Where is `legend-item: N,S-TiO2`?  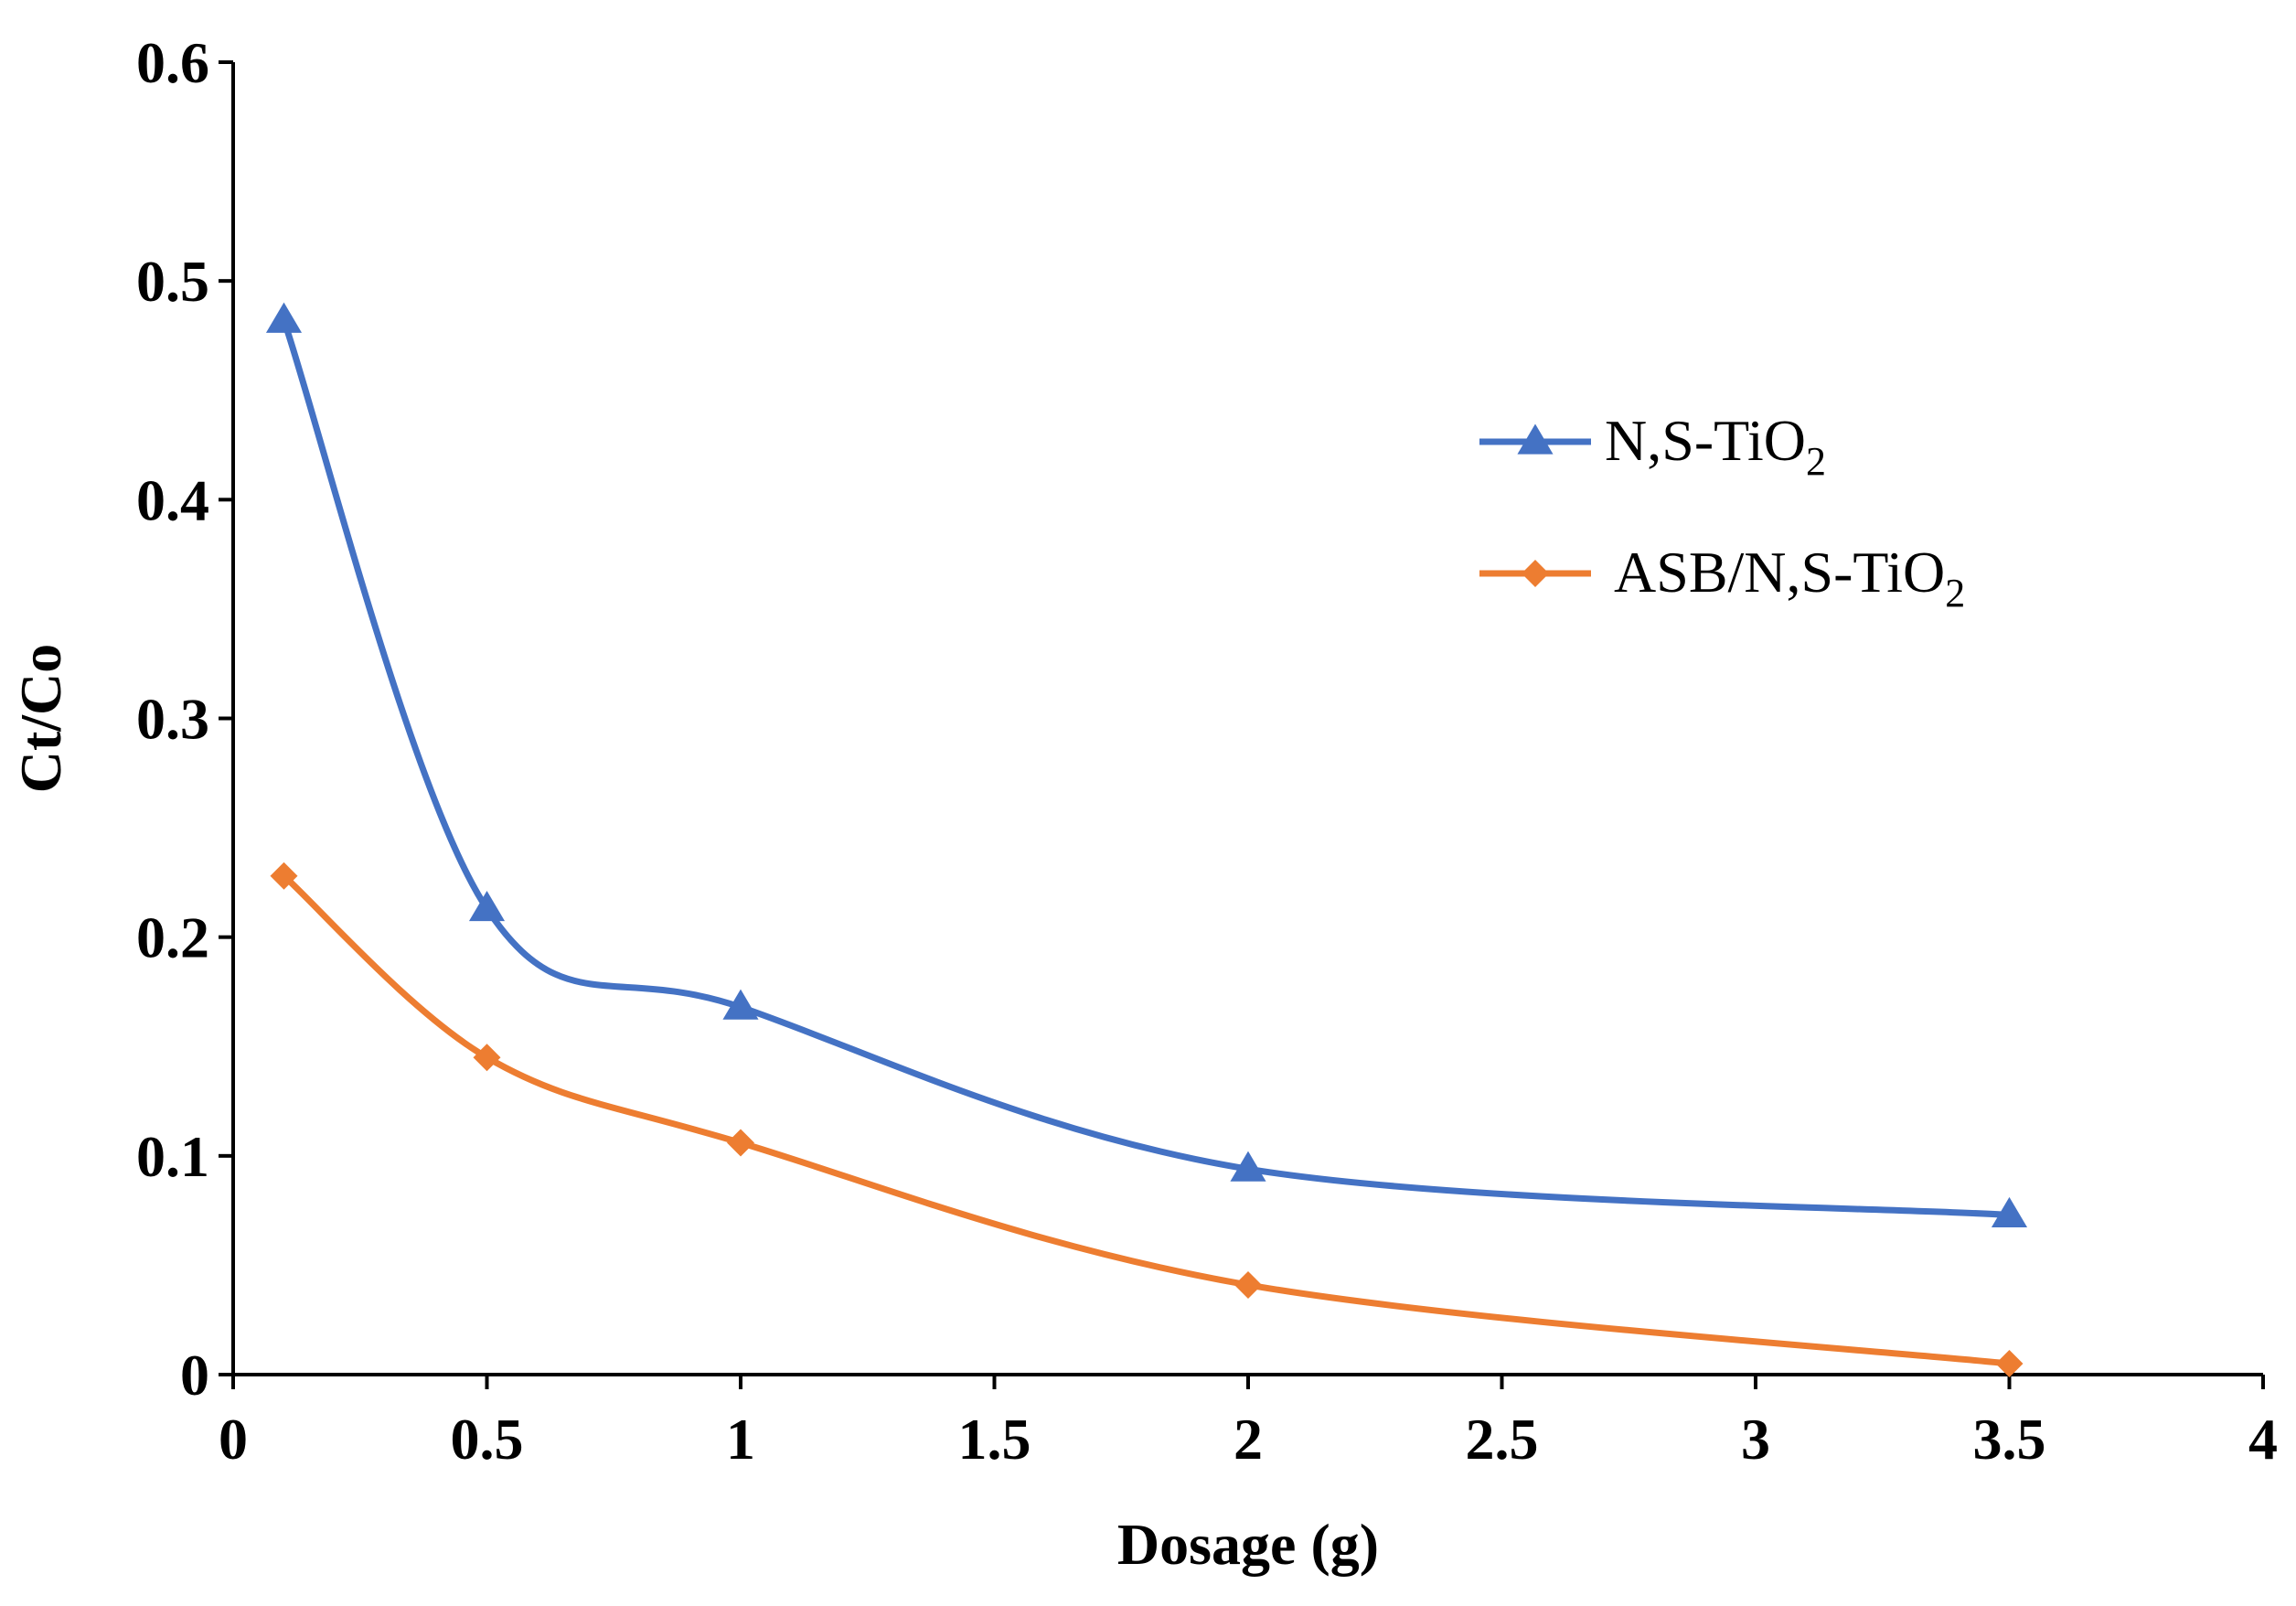
legend-item: N,S-TiO2 is located at coordinates (1653, 446).